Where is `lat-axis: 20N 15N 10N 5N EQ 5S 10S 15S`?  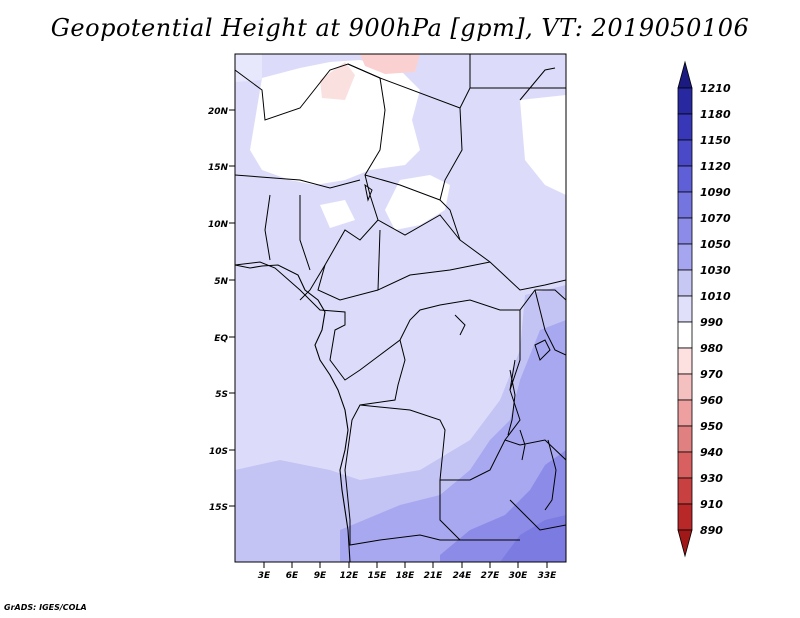
lat-axis: 20N 15N 10N 5N EQ 5S 10S 15S is located at coordinates (221, 310).